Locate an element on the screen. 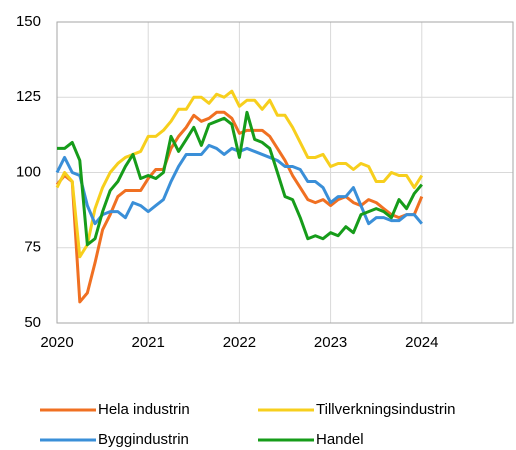 The height and width of the screenshot is (450, 516). y-tick-label: 125 is located at coordinates (28, 96).